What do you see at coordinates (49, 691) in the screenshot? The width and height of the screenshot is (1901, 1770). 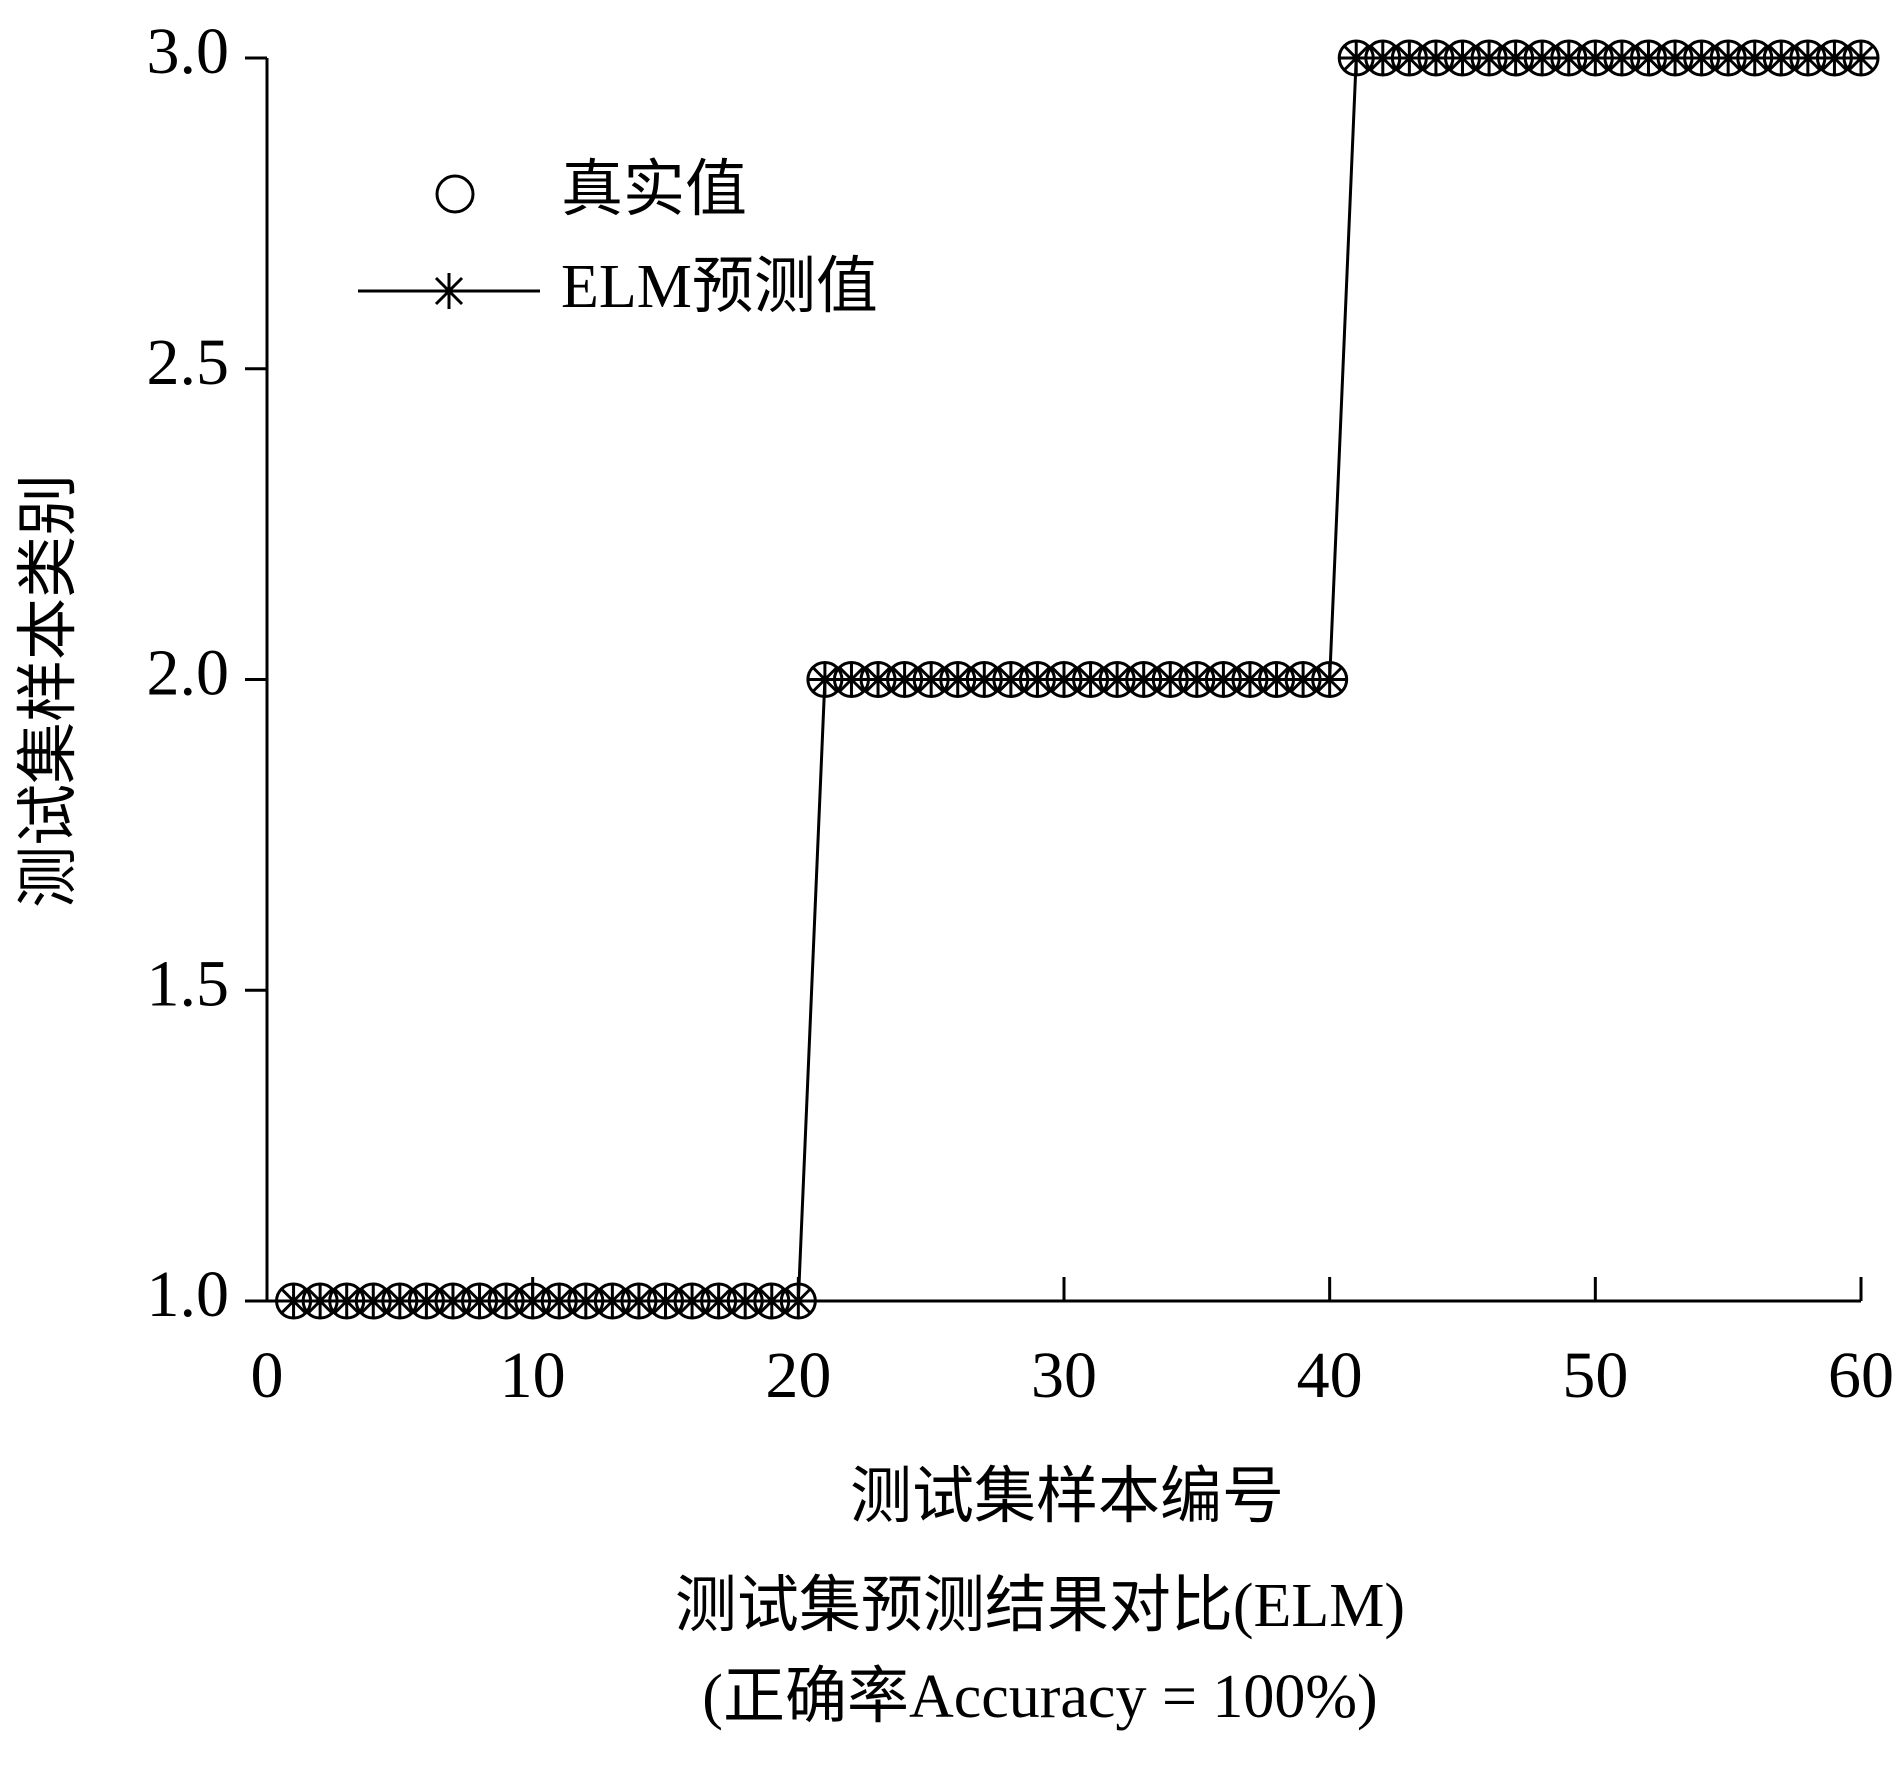 I see `y-axis-label: 测试集样本类别` at bounding box center [49, 691].